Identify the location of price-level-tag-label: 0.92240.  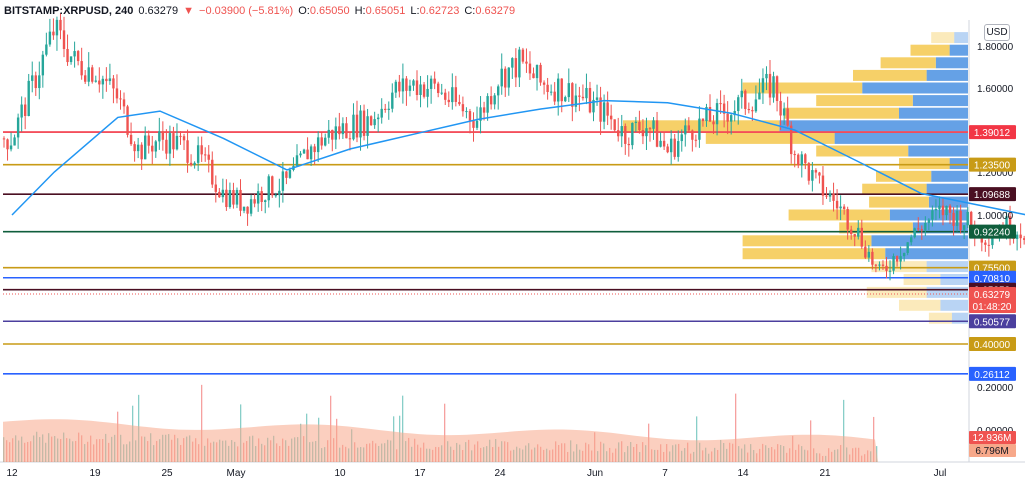
(992, 233).